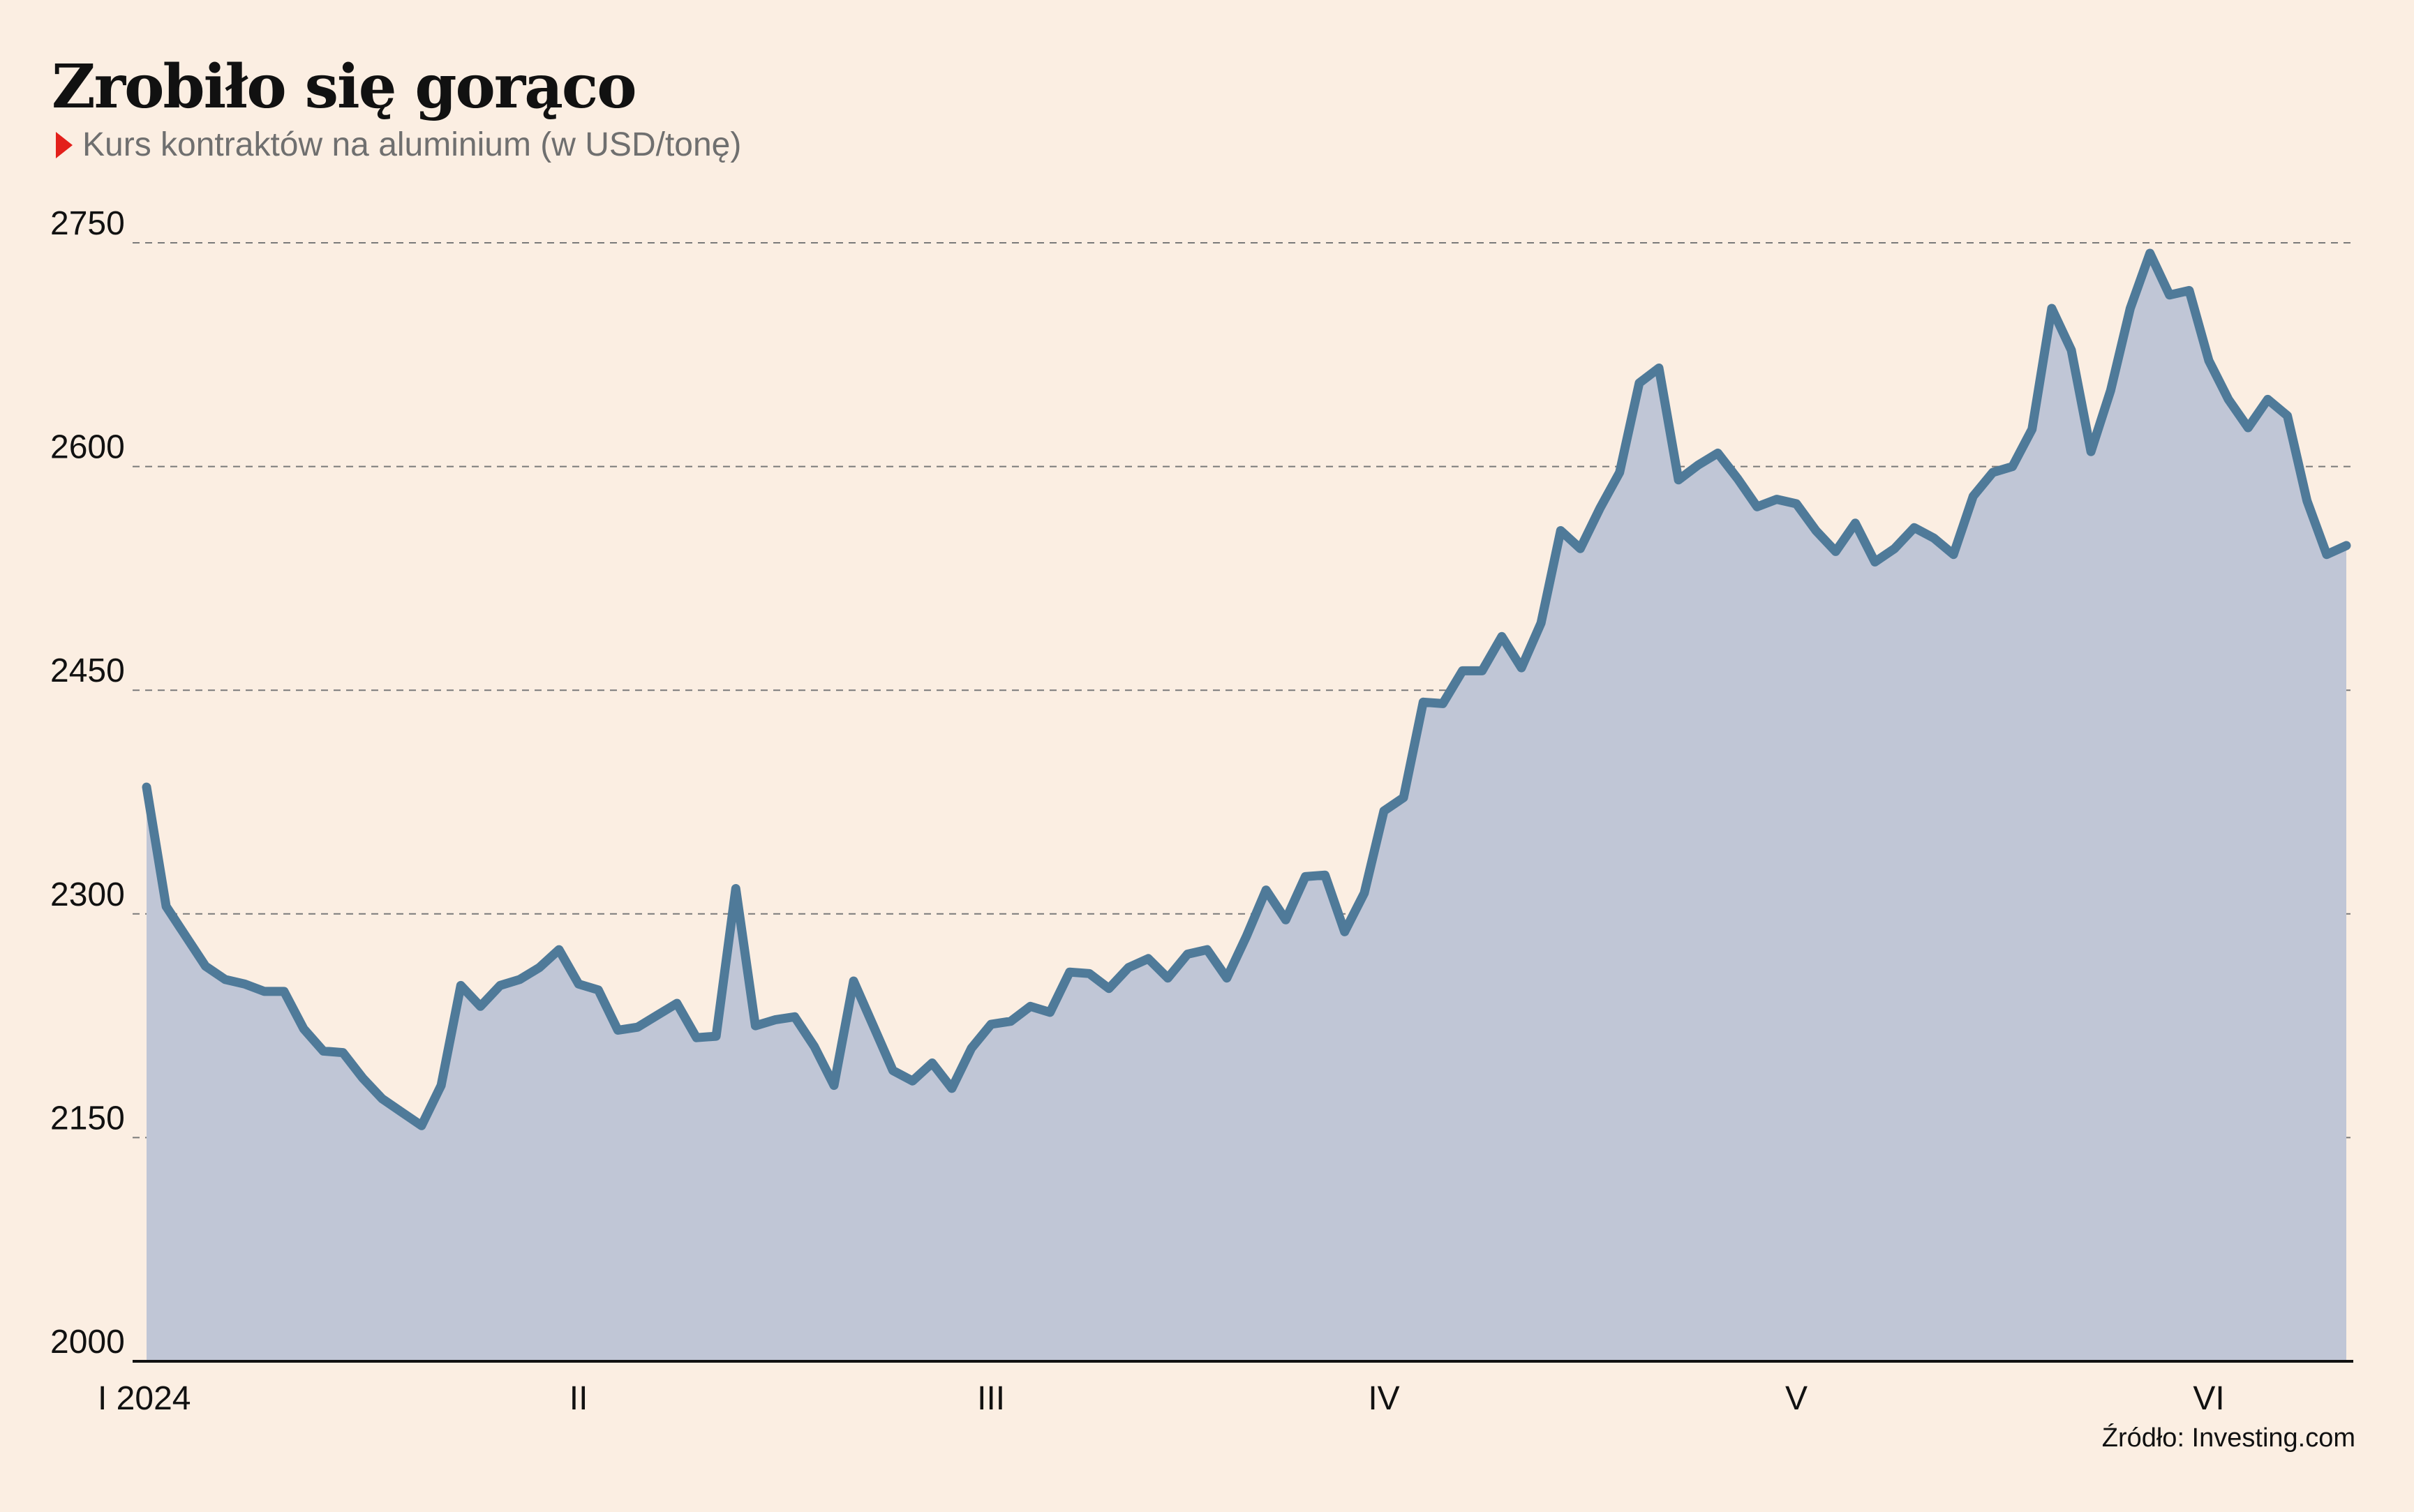  What do you see at coordinates (87, 783) in the screenshot?
I see `y-tick-labels: 2000 2150 2300 2450 2600 2750` at bounding box center [87, 783].